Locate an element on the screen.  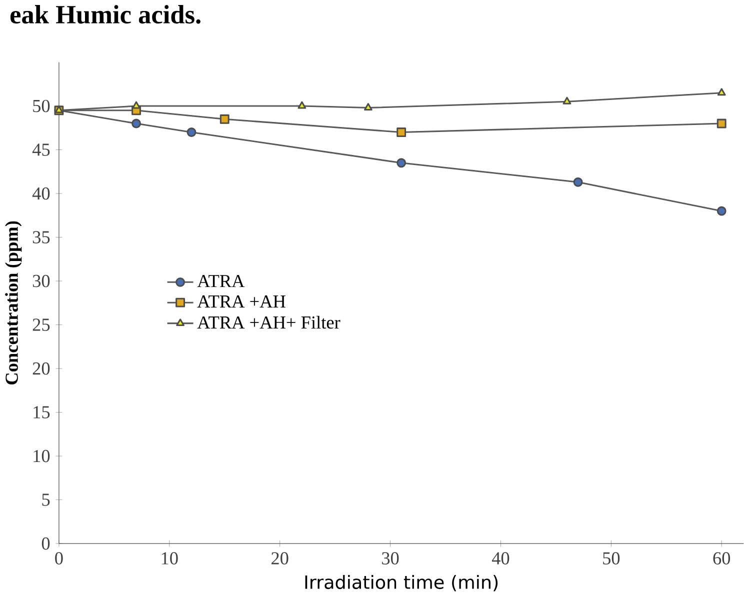
x-tick-label: 50 is located at coordinates (611, 558).